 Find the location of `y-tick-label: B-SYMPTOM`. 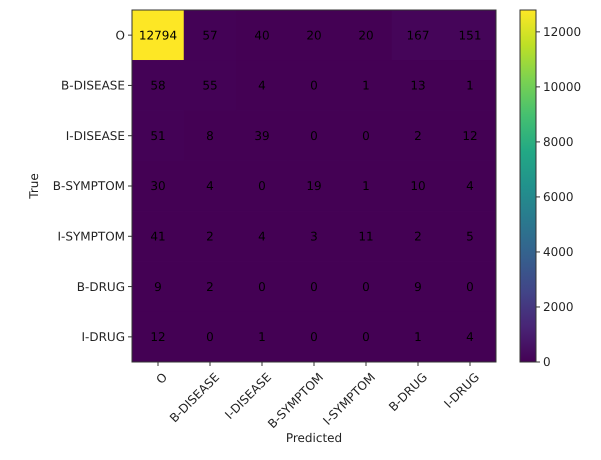

y-tick-label: B-SYMPTOM is located at coordinates (88, 186).